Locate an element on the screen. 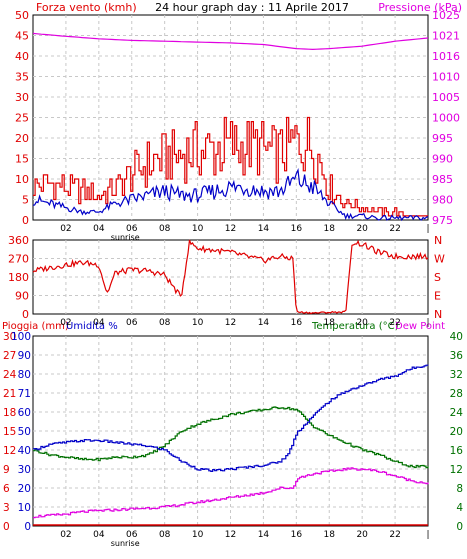 The height and width of the screenshot is (559, 467). temperature-axis-title: Temperatura (°C) is located at coordinates (355, 326).